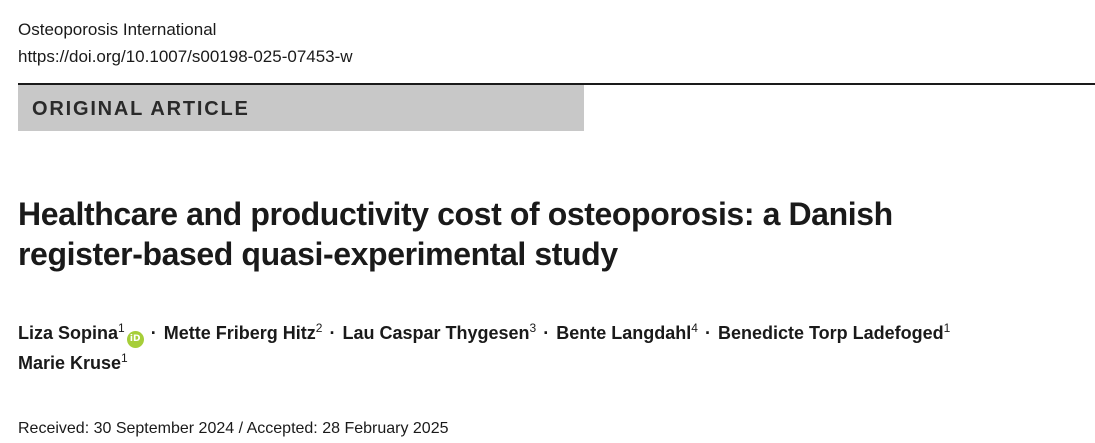  I want to click on author-name: Marie Kruse, so click(70, 363).